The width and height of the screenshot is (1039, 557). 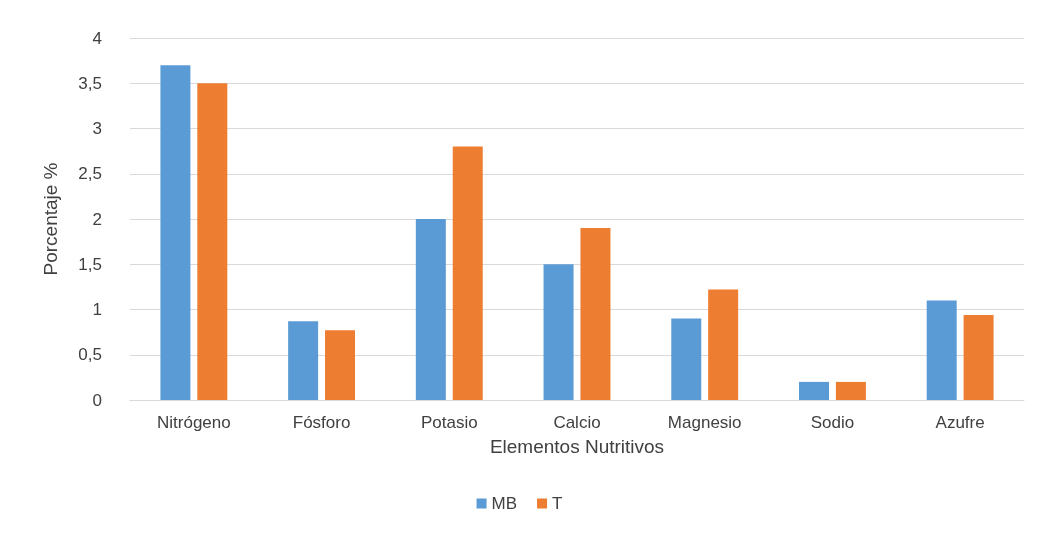 What do you see at coordinates (50, 219) in the screenshot?
I see `y-axis-title: Porcentaje %` at bounding box center [50, 219].